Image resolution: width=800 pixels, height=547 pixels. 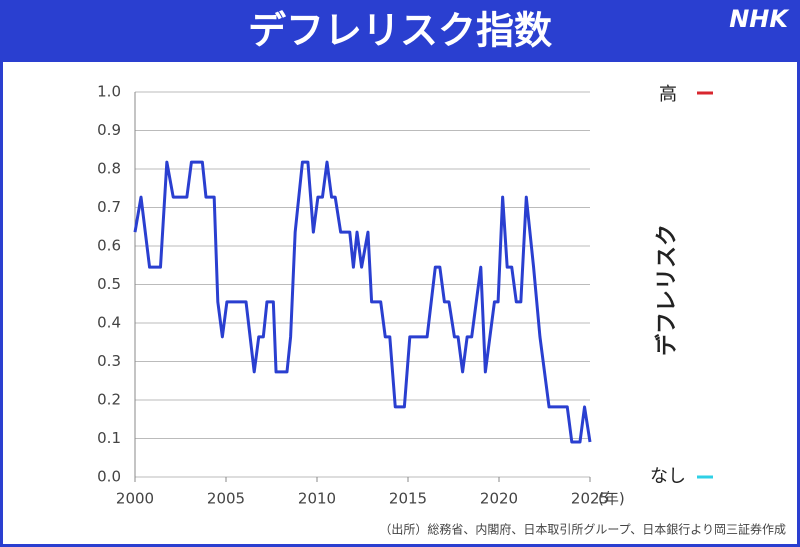 What do you see at coordinates (590, 499) in the screenshot?
I see `x-tick-label: 2025` at bounding box center [590, 499].